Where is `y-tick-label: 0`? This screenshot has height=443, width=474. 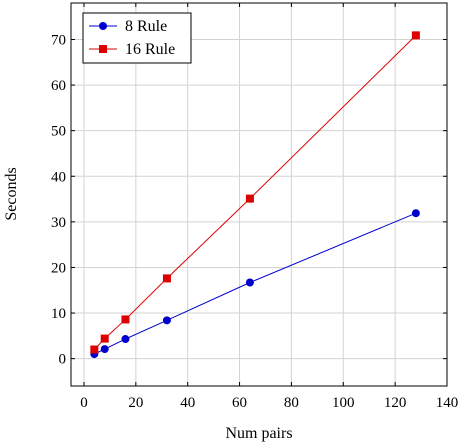
y-tick-label: 0 is located at coordinates (63, 360).